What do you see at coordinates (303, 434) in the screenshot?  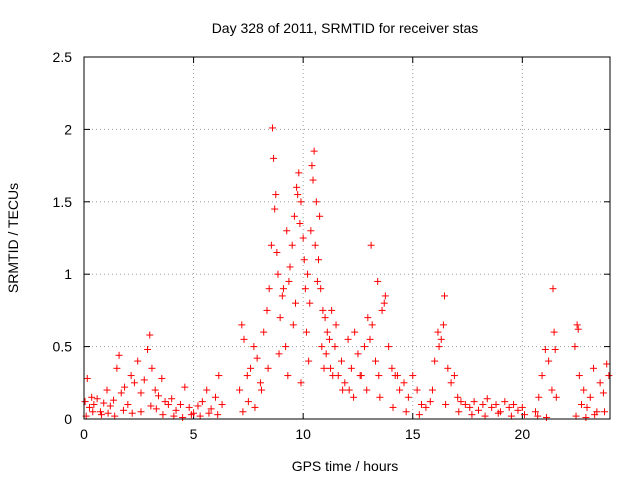 I see `x-tick-label: 10` at bounding box center [303, 434].